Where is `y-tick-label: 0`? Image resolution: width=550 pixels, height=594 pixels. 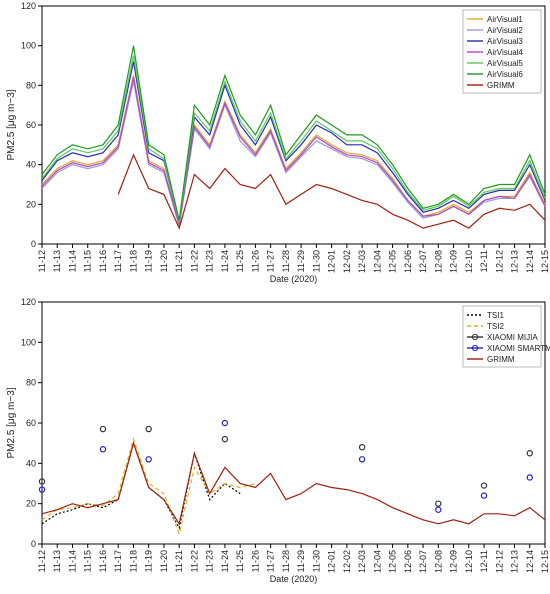
y-tick-label: 0 is located at coordinates (33, 544).